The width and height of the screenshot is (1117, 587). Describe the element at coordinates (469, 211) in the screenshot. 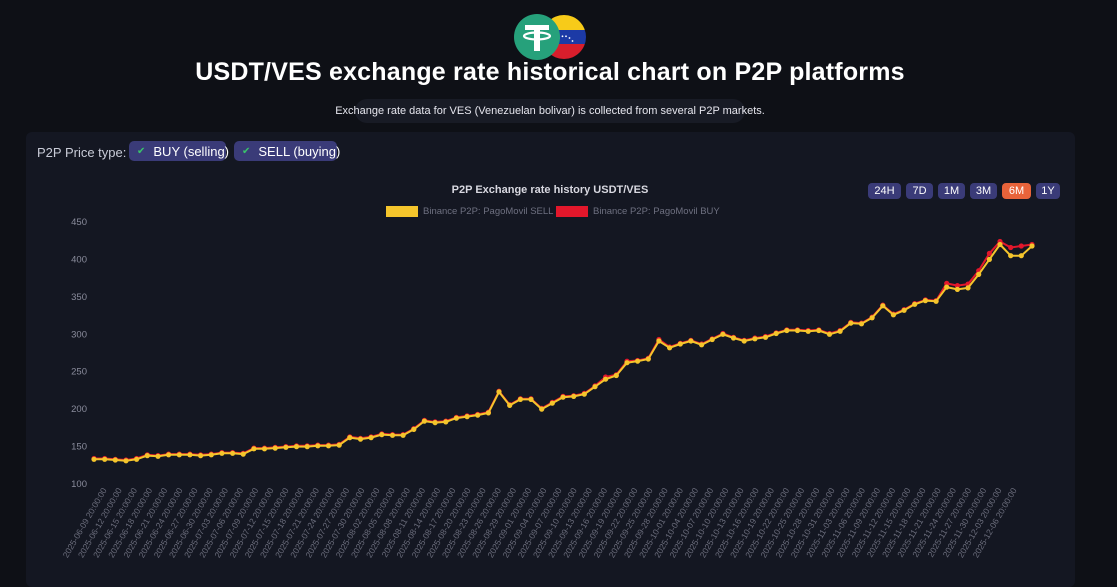

I see `legend-item-sell: Binance P2P: PagoMovil SELL` at that location.